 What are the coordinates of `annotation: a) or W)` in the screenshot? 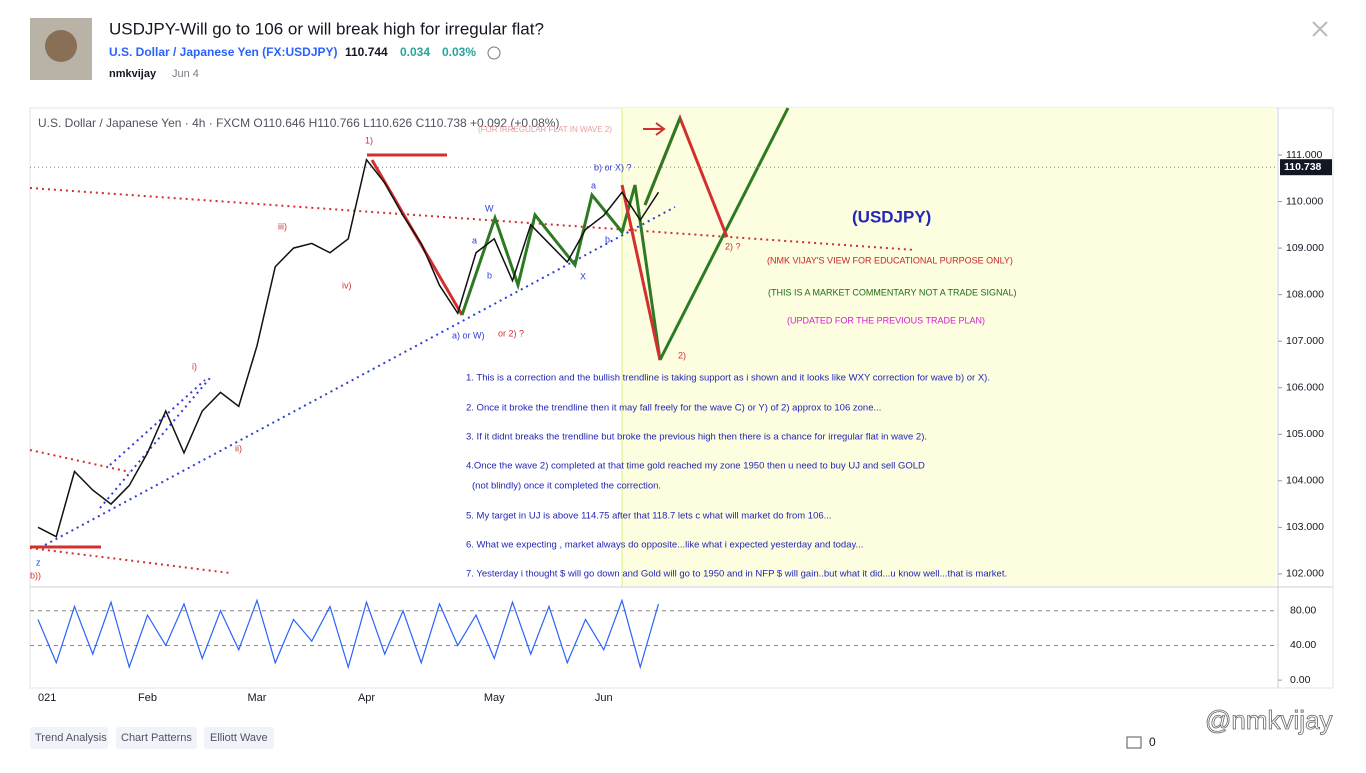 It's located at (468, 335).